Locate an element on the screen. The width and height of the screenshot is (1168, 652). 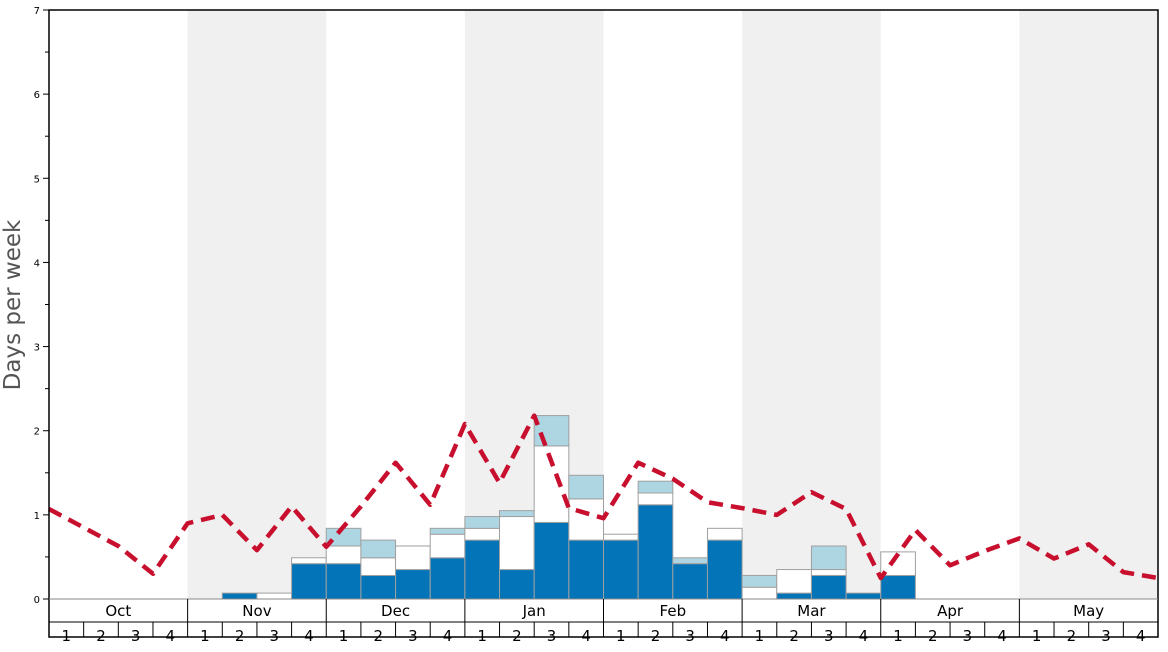
month-shade-nov is located at coordinates (257, 304).